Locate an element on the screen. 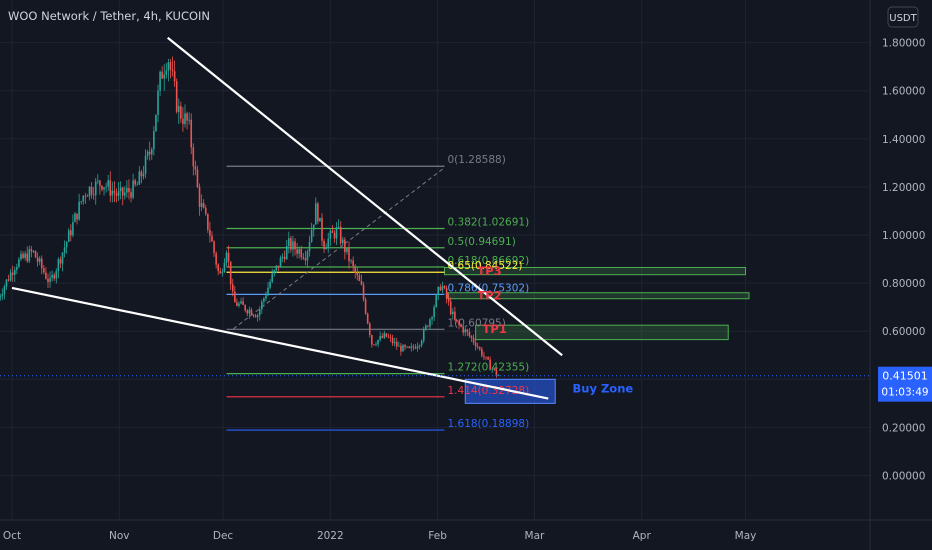  currency-label: USDT is located at coordinates (903, 18).